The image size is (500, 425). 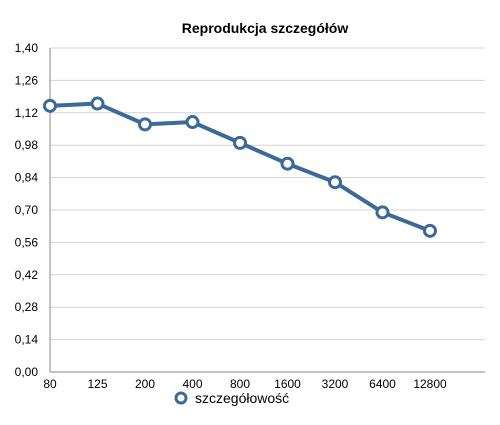 I want to click on x-tick-label: 125, so click(x=97, y=384).